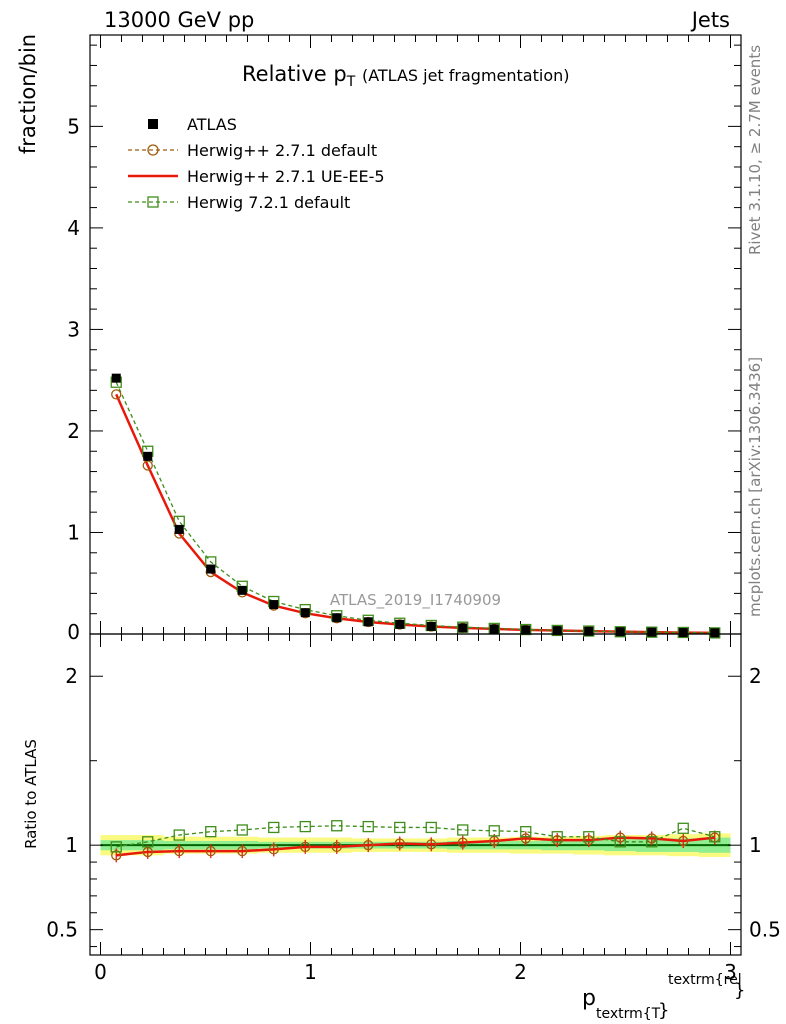 This screenshot has height=1024, width=786. I want to click on y-tick-label: 5, so click(73, 126).